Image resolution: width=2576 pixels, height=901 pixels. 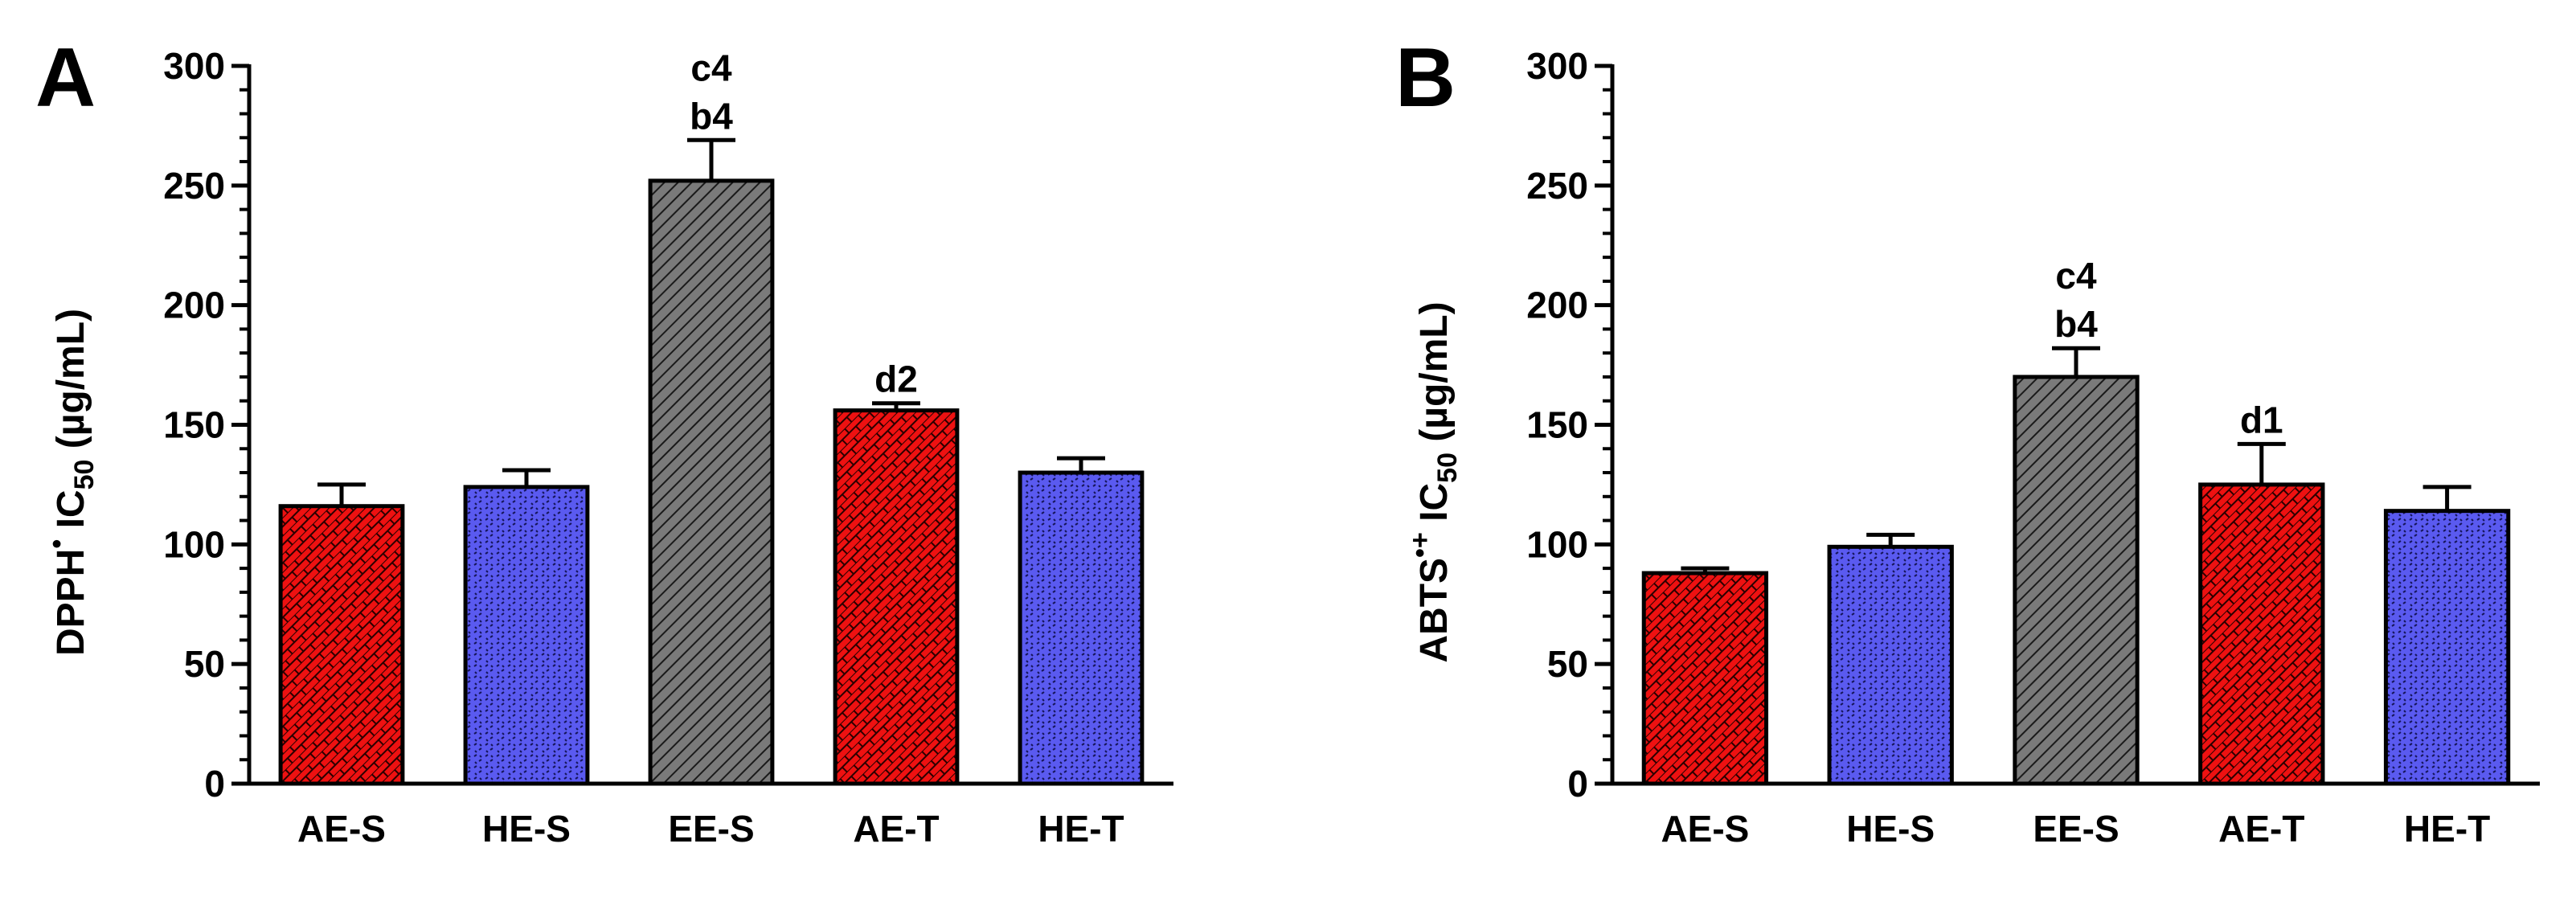 I want to click on significance-label: d1, so click(x=2261, y=419).